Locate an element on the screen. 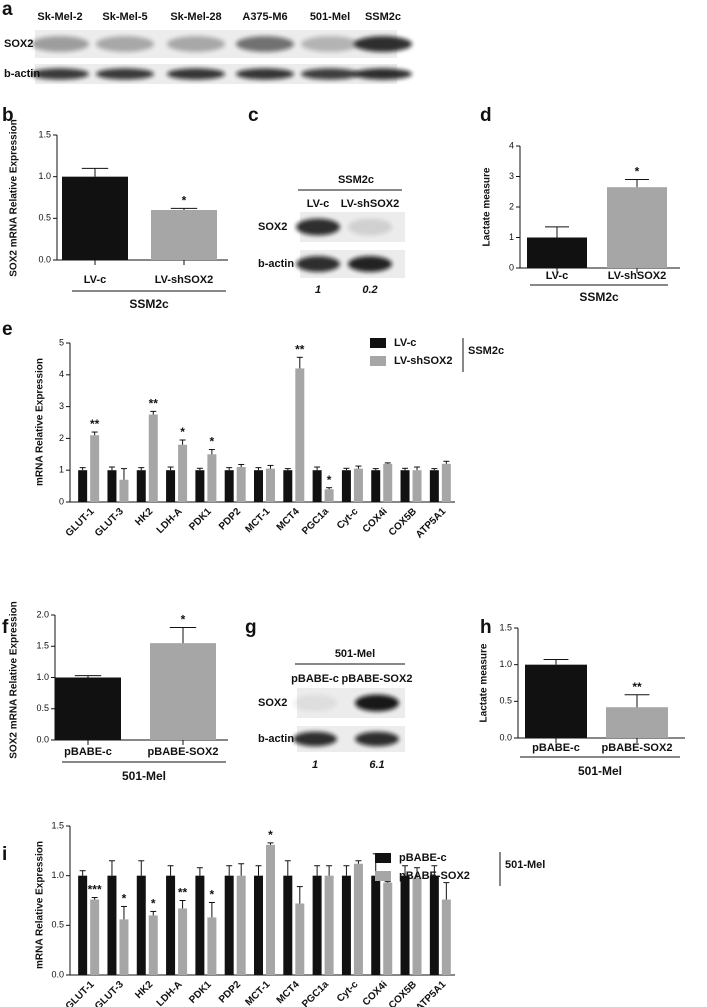  y-axis-title: mRNA Relative Expression is located at coordinates (40, 422).